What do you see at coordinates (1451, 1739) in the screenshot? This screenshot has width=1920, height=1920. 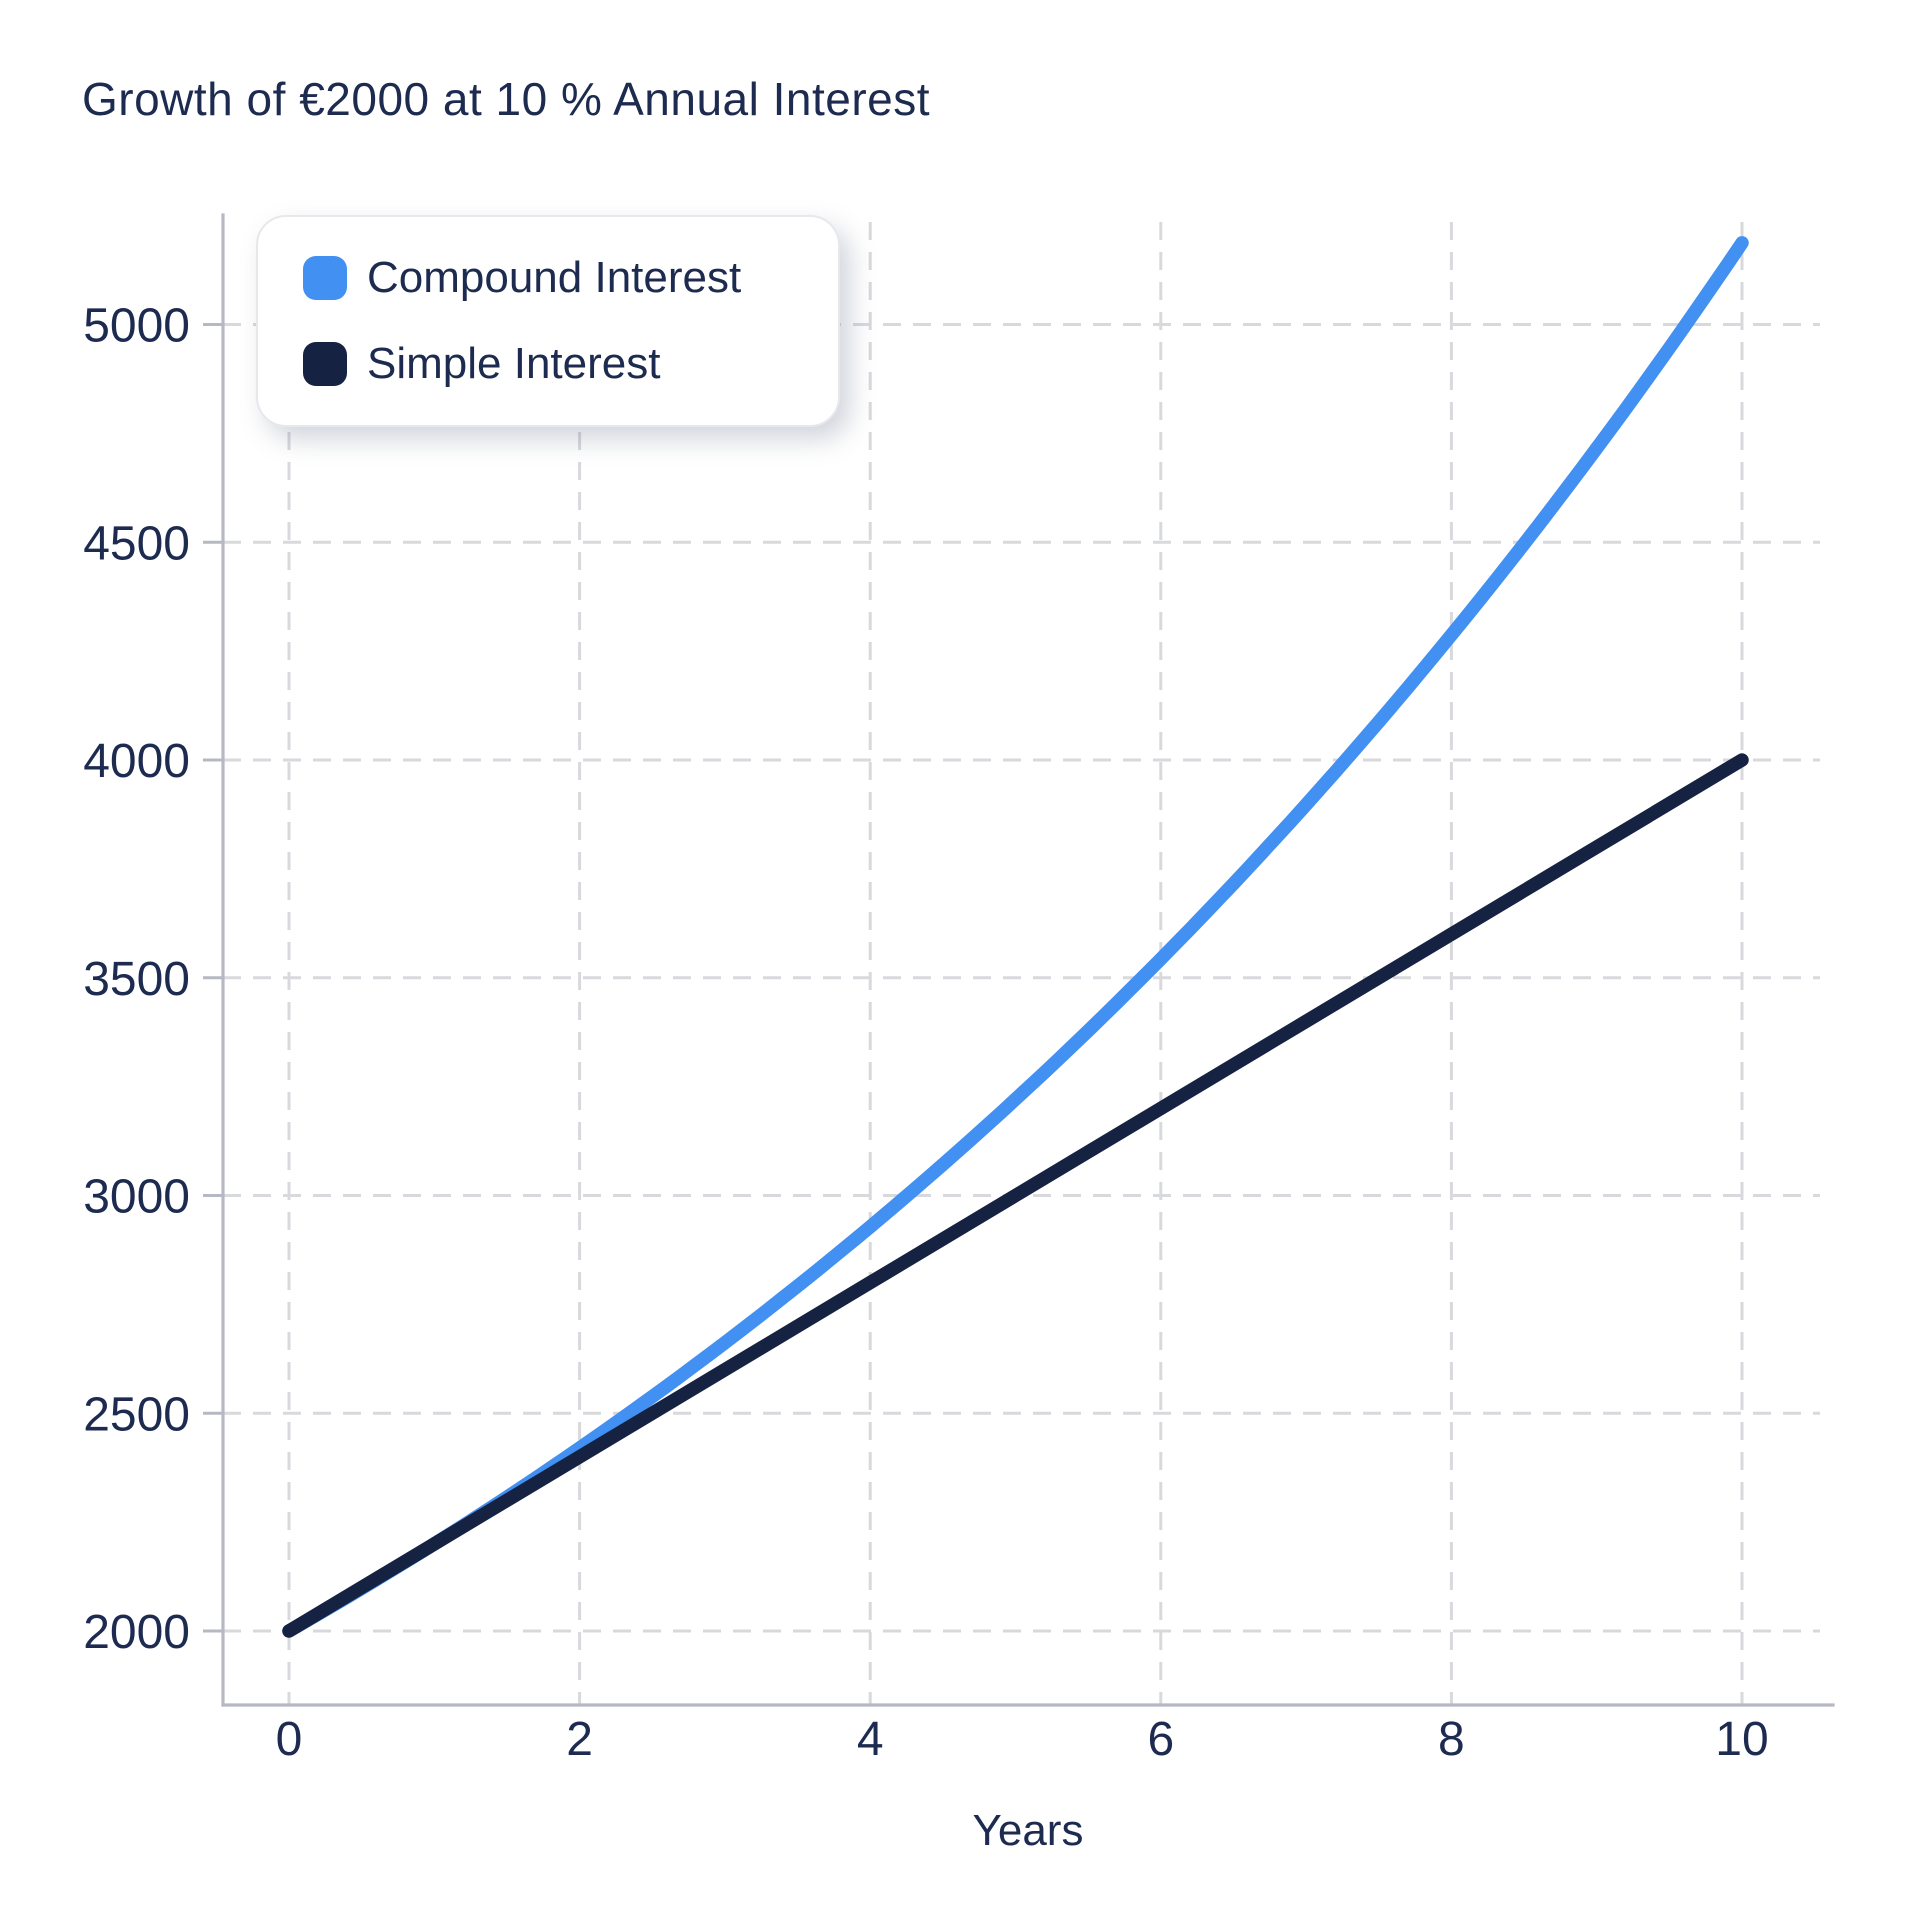 I see `x-tick-label: 8` at bounding box center [1451, 1739].